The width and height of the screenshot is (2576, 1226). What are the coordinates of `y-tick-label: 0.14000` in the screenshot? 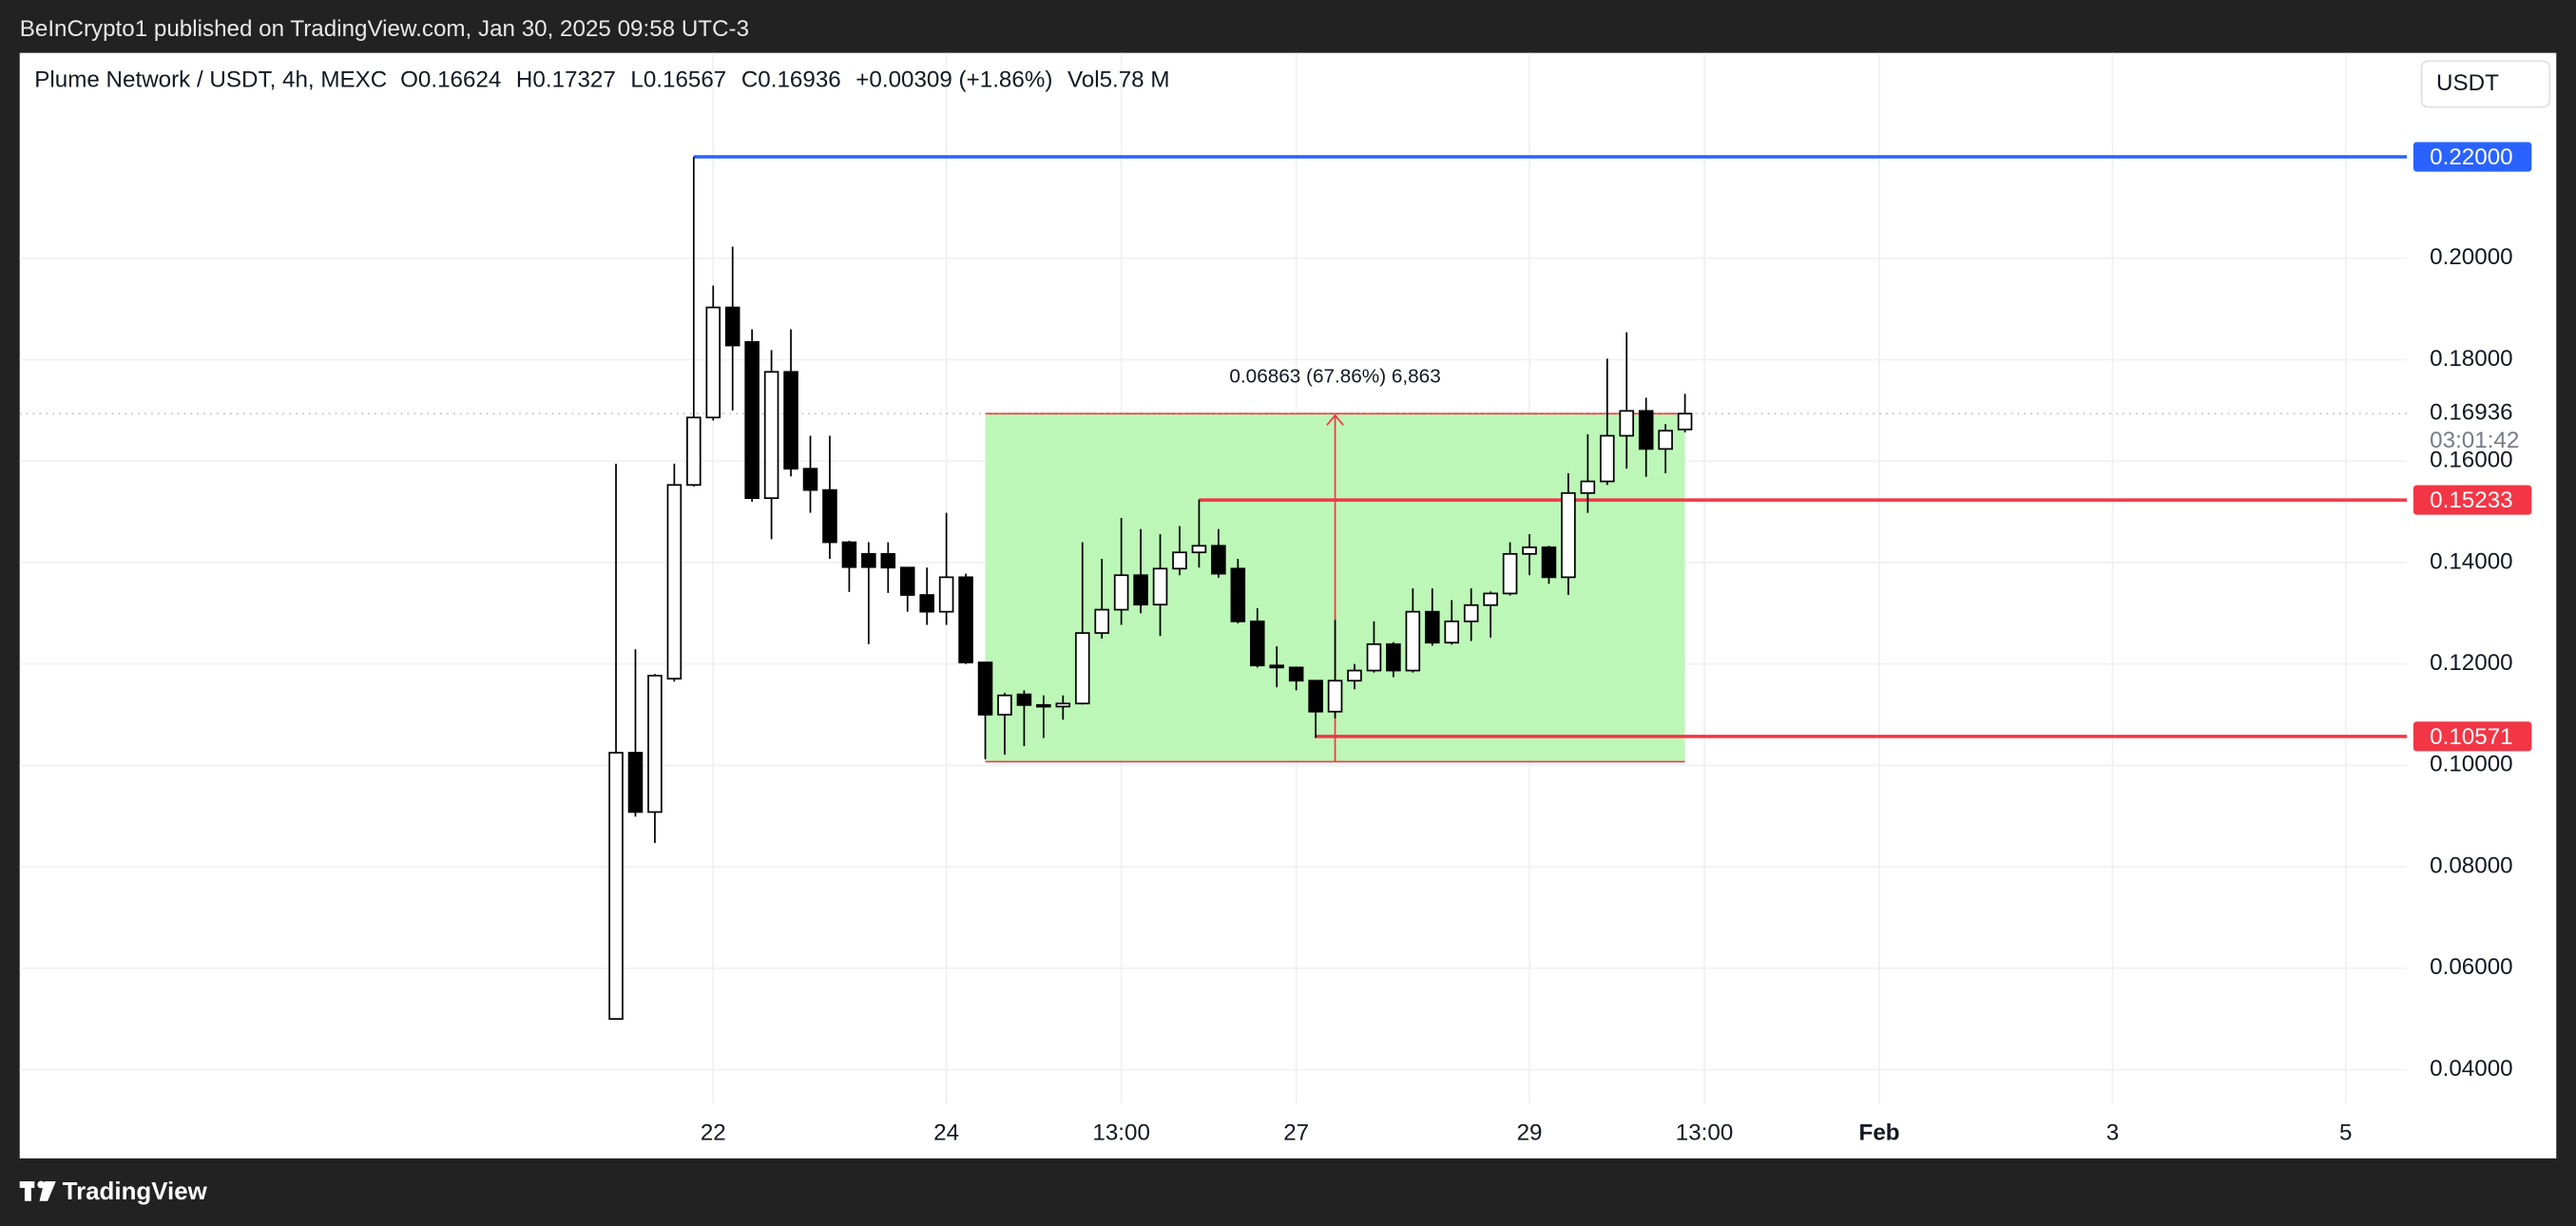 It's located at (2471, 561).